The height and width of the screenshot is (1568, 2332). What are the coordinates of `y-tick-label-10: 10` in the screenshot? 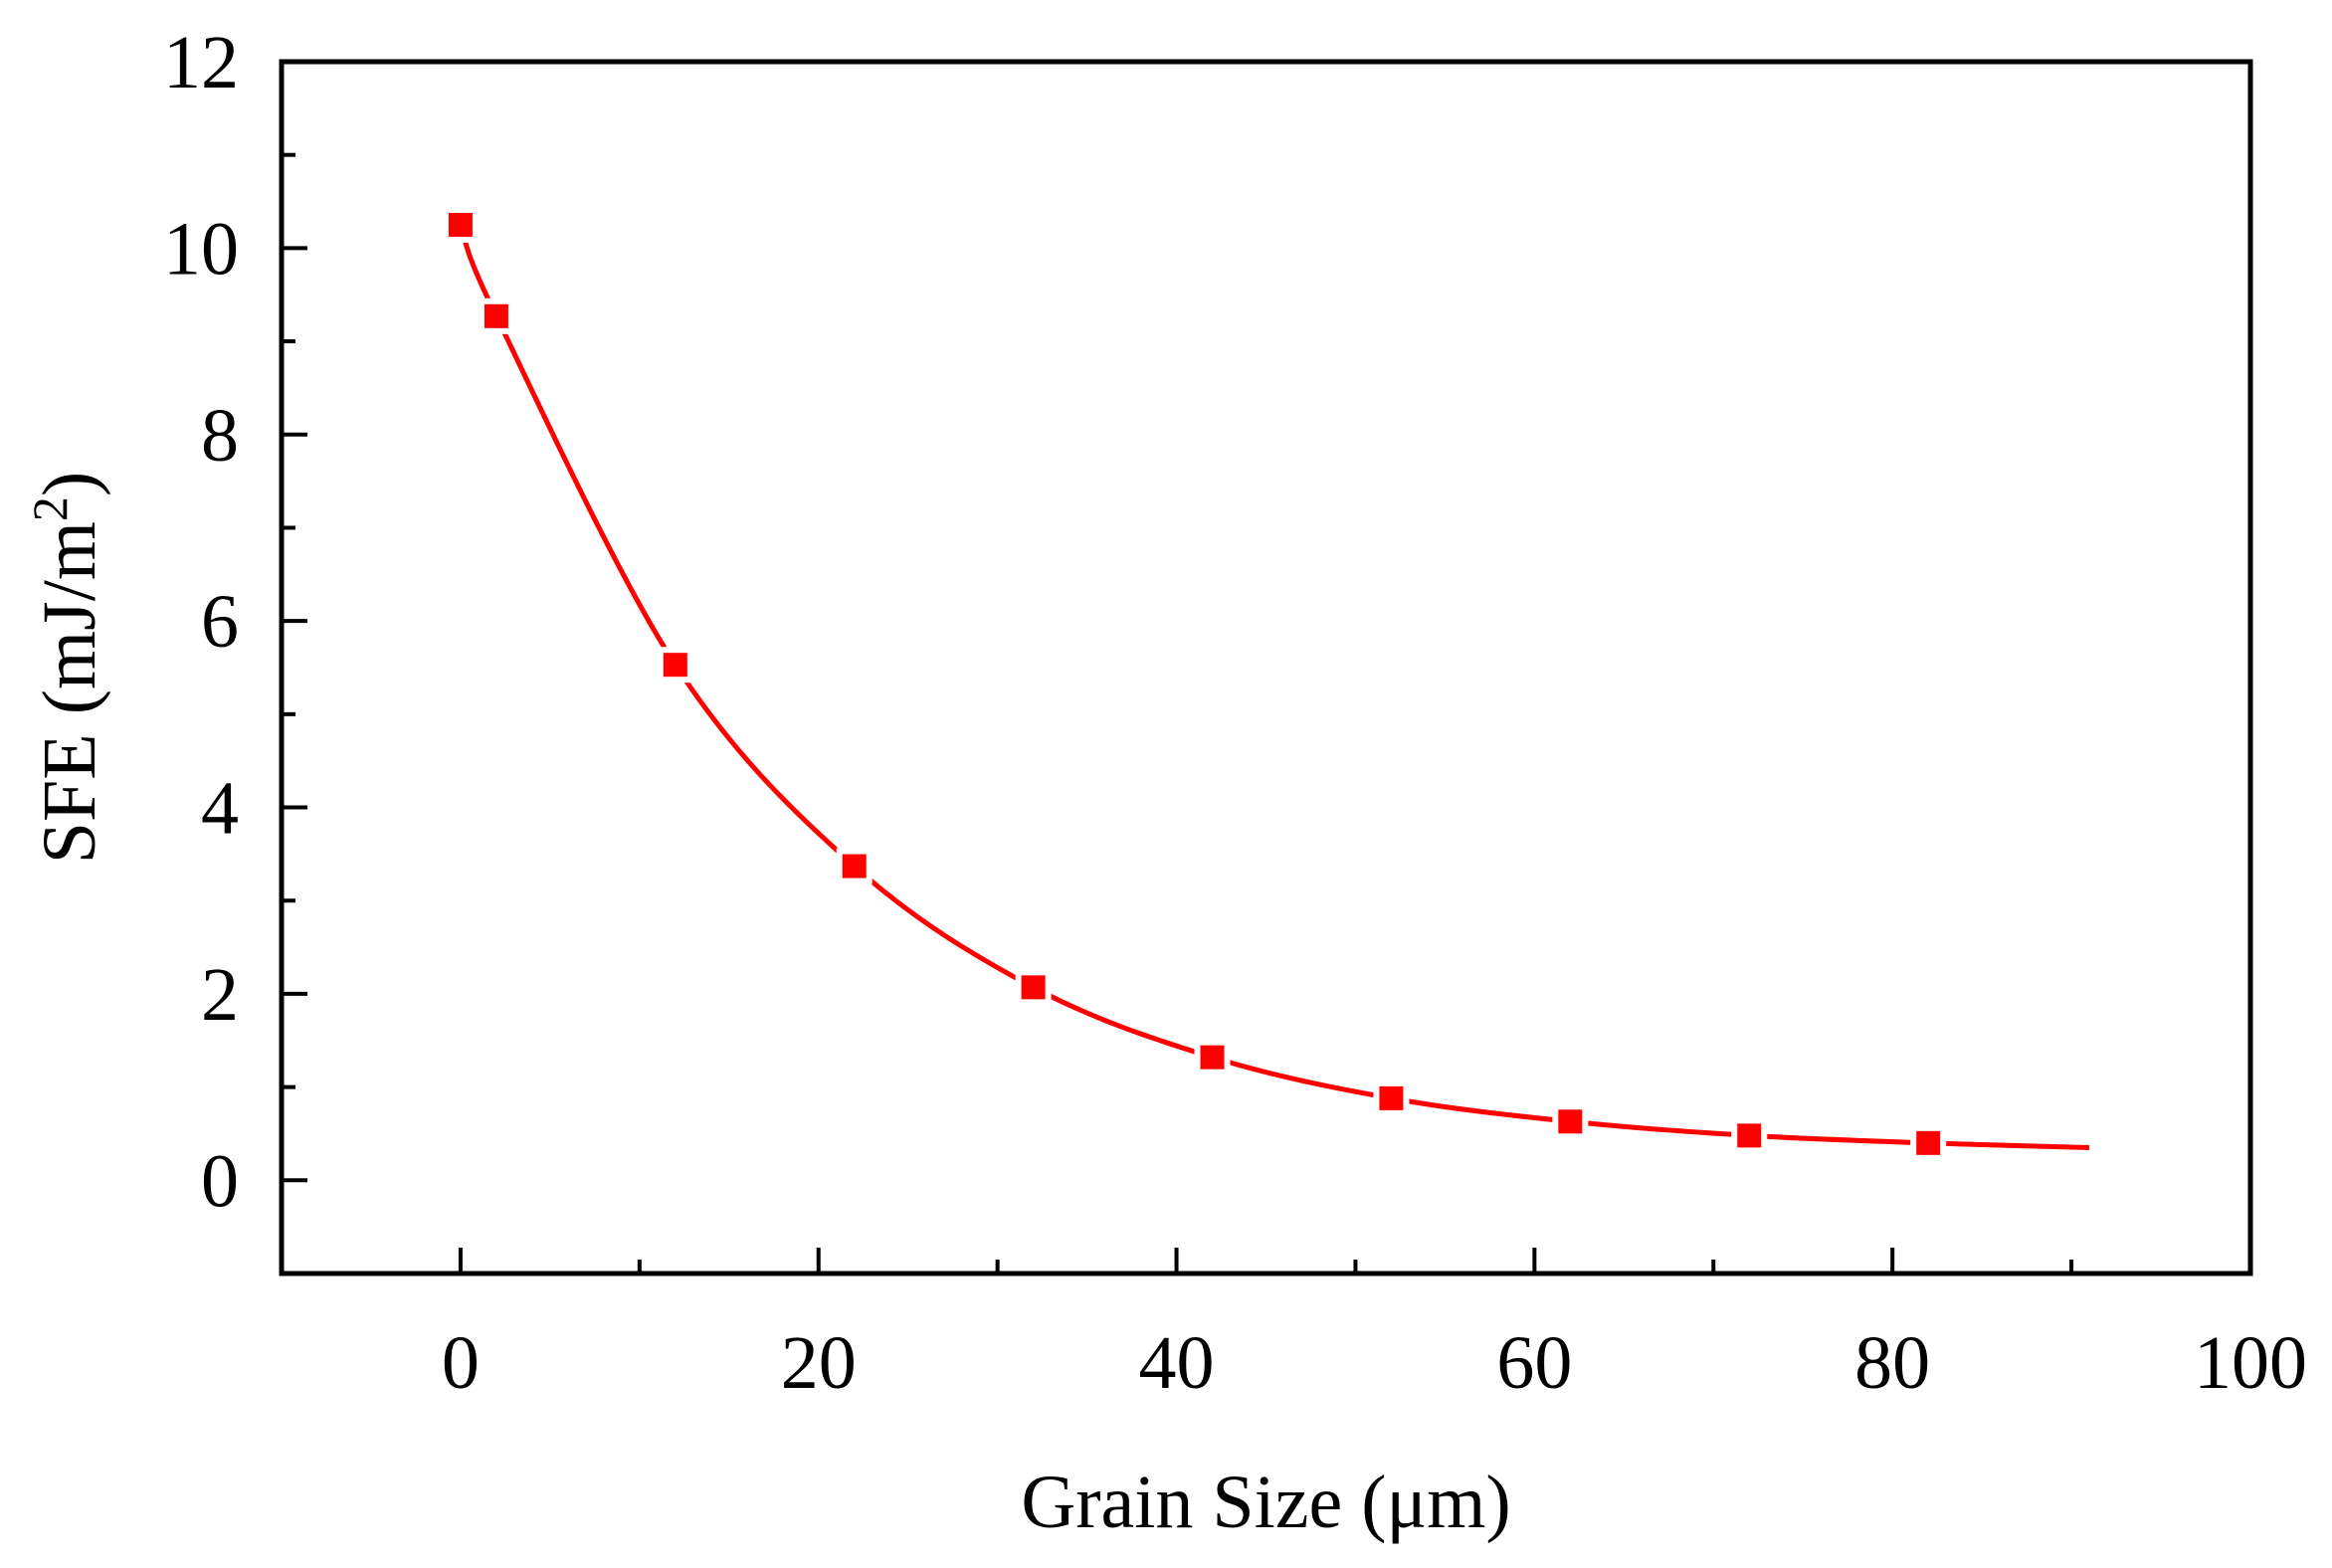 It's located at (201, 249).